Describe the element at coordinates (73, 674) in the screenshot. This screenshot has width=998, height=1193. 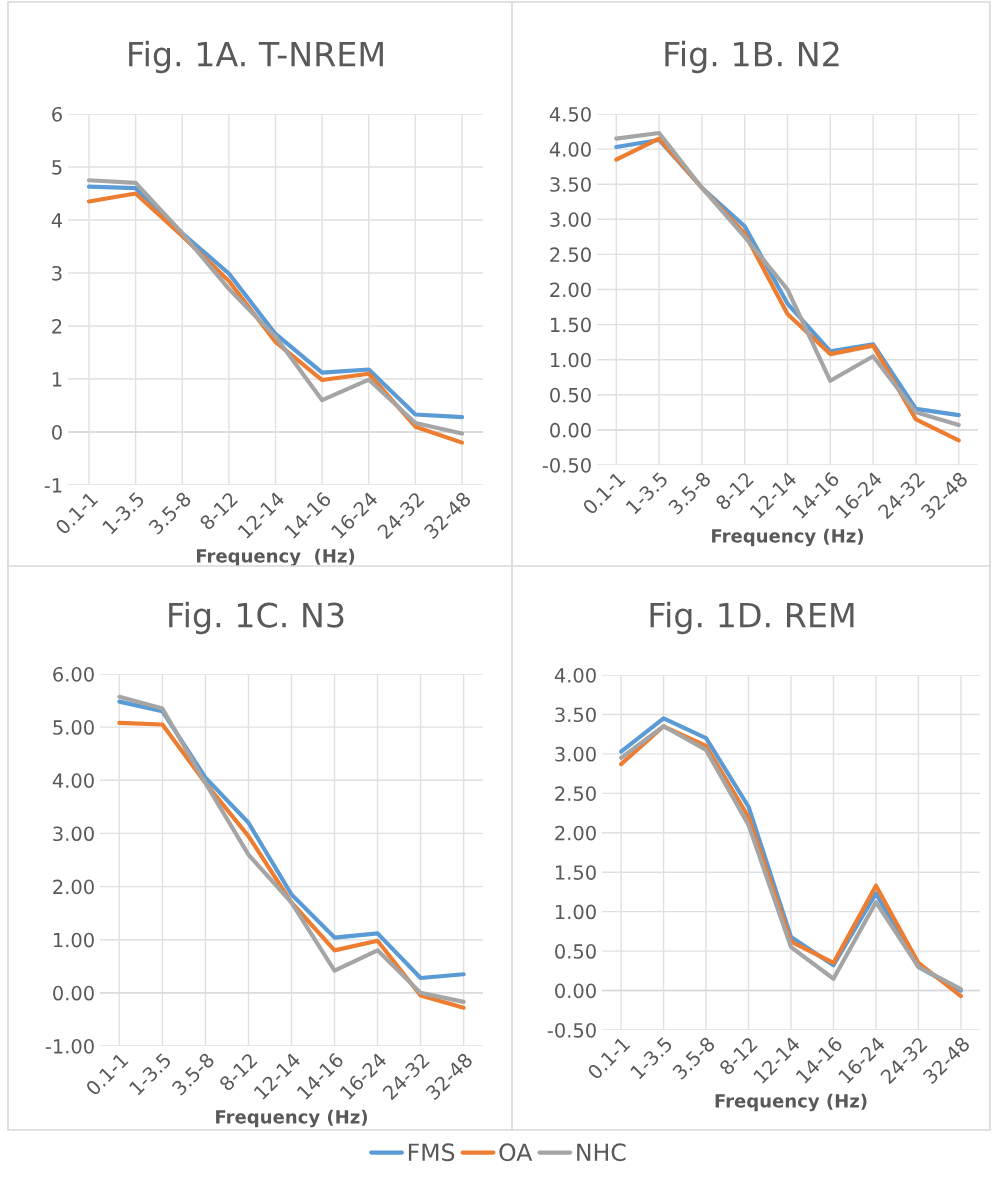
I see `y-tick-label: 6.00` at that location.